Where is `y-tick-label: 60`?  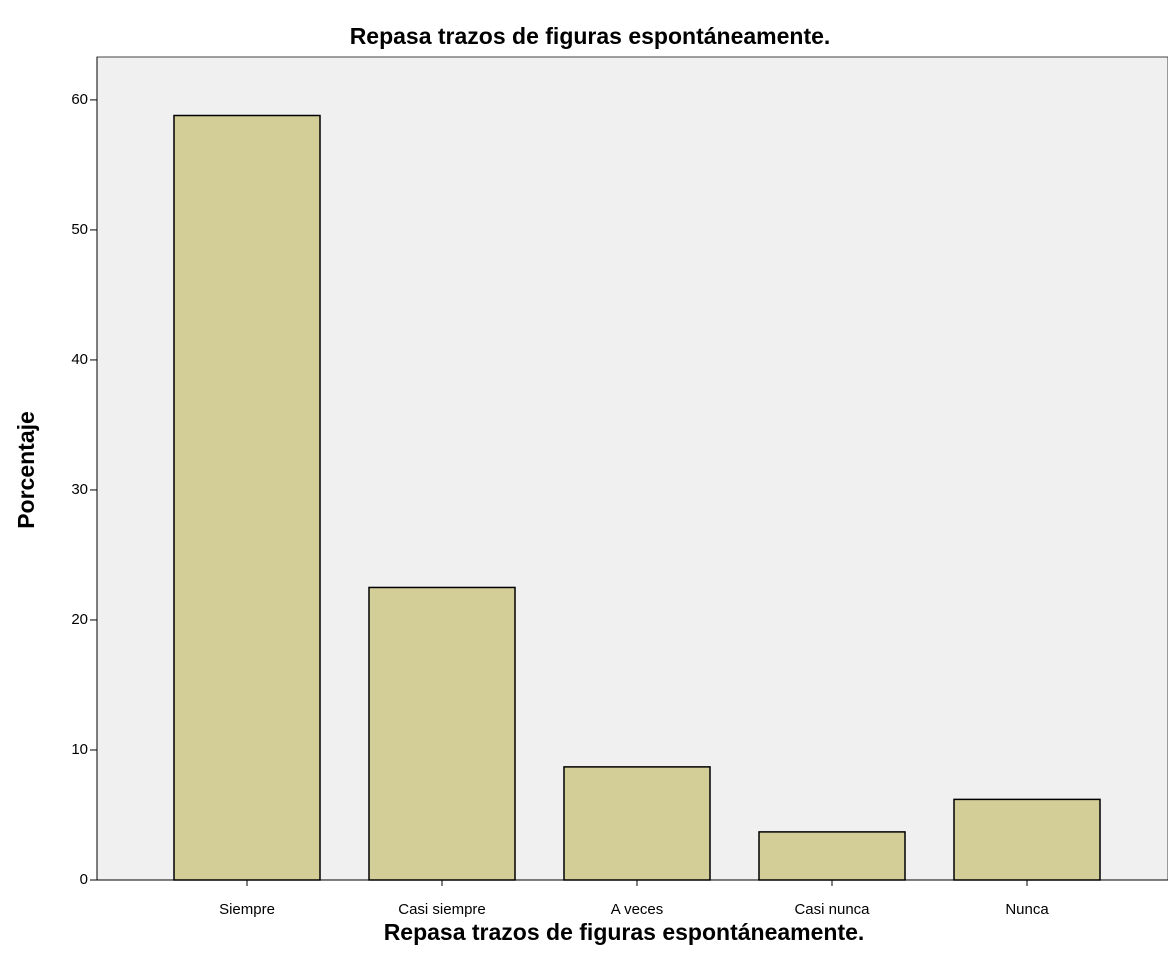
y-tick-label: 60 is located at coordinates (79, 99).